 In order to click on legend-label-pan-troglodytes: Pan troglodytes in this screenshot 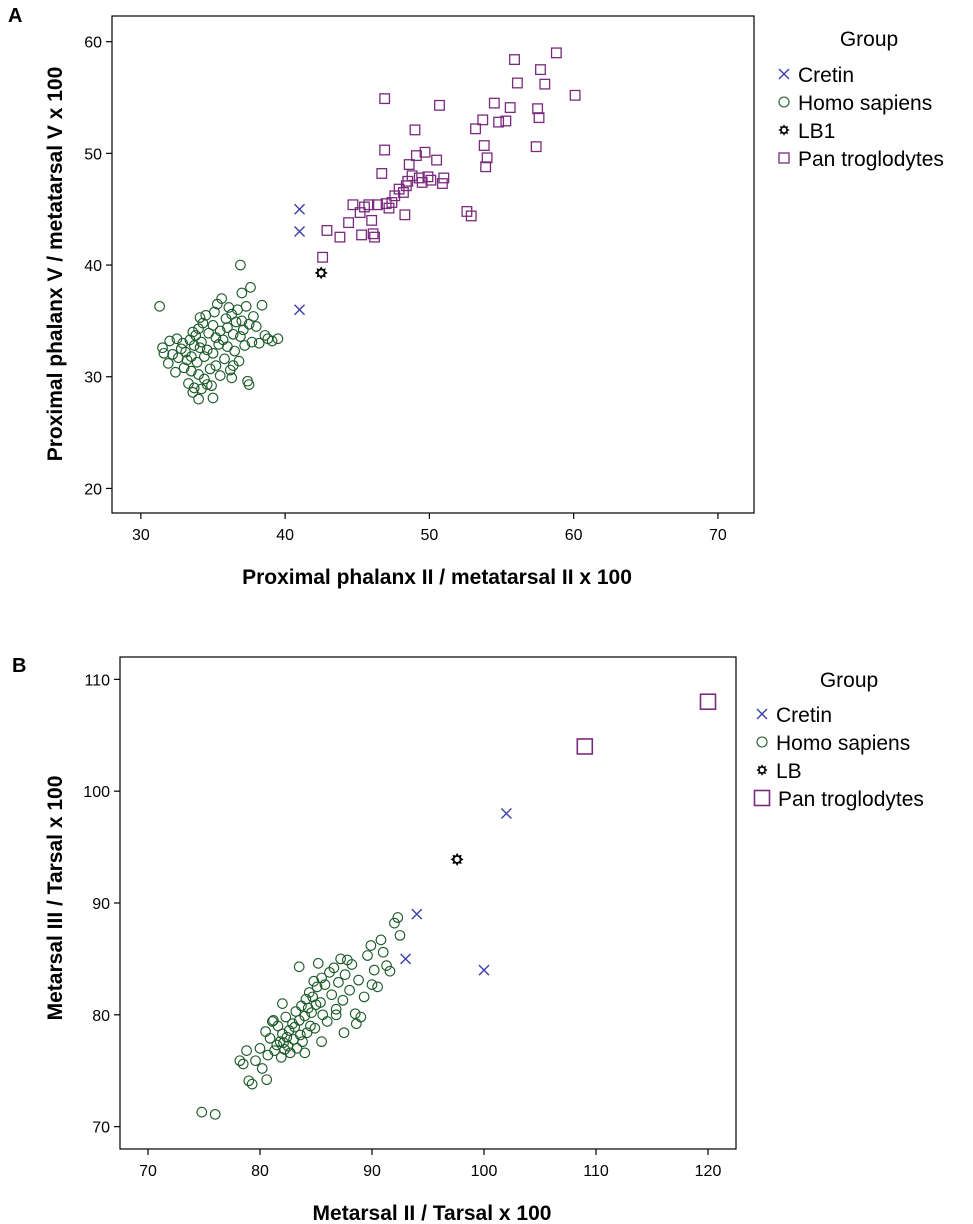, I will do `click(871, 159)`.